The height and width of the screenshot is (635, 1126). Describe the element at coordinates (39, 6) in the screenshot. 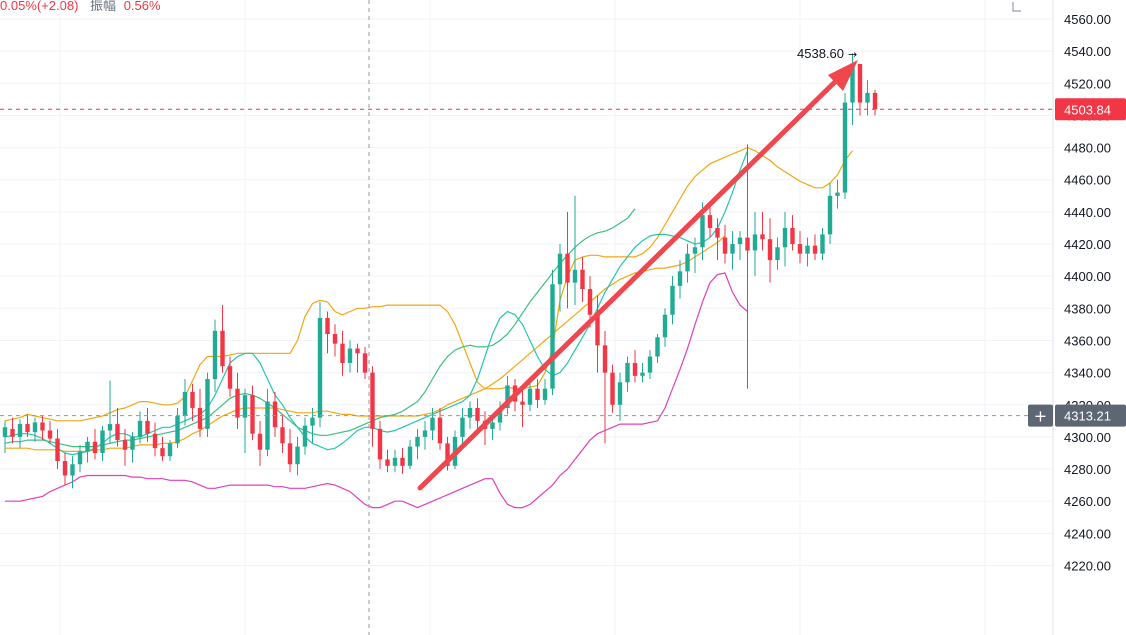

I see `change-text: 0.05%(+2.08)` at that location.